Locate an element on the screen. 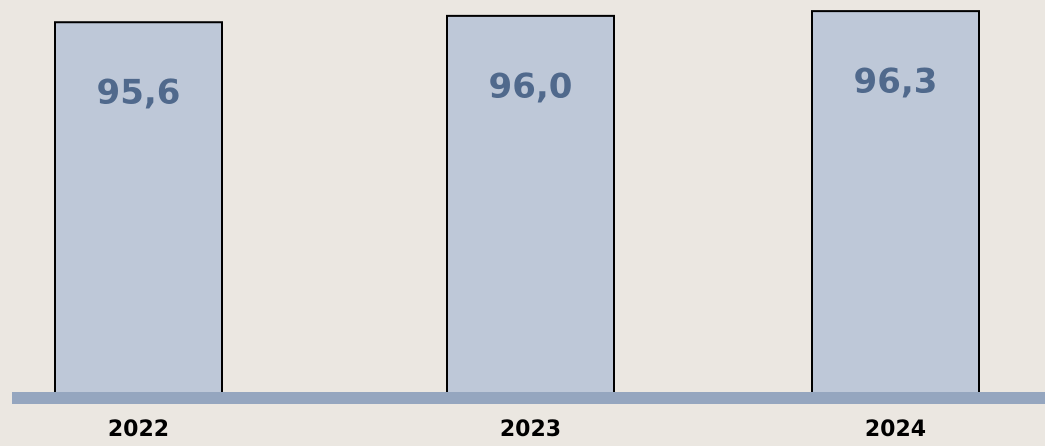  x-tick-label: 2024 is located at coordinates (895, 429).